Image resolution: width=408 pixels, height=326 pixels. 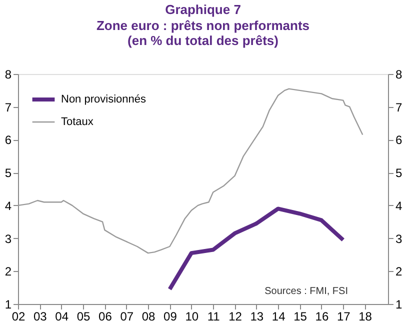 What do you see at coordinates (343, 317) in the screenshot?
I see `x-tick-label: 17` at bounding box center [343, 317].